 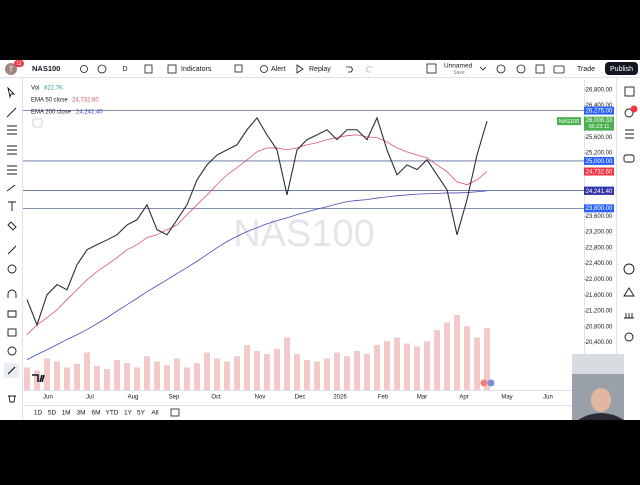 What do you see at coordinates (383, 398) in the screenshot?
I see `x-tick-label: Feb` at bounding box center [383, 398].